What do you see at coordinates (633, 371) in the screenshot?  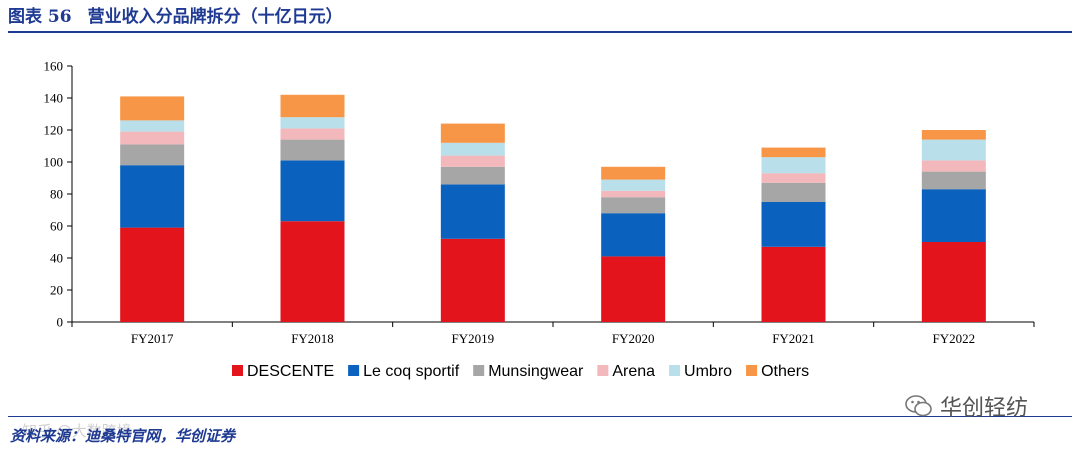 I see `legend-label: Arena` at bounding box center [633, 371].